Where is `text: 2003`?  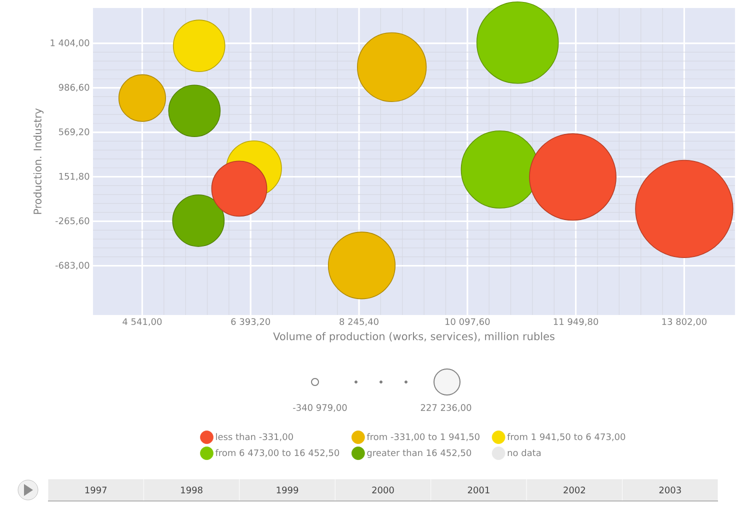 text: 2003 is located at coordinates (670, 490).